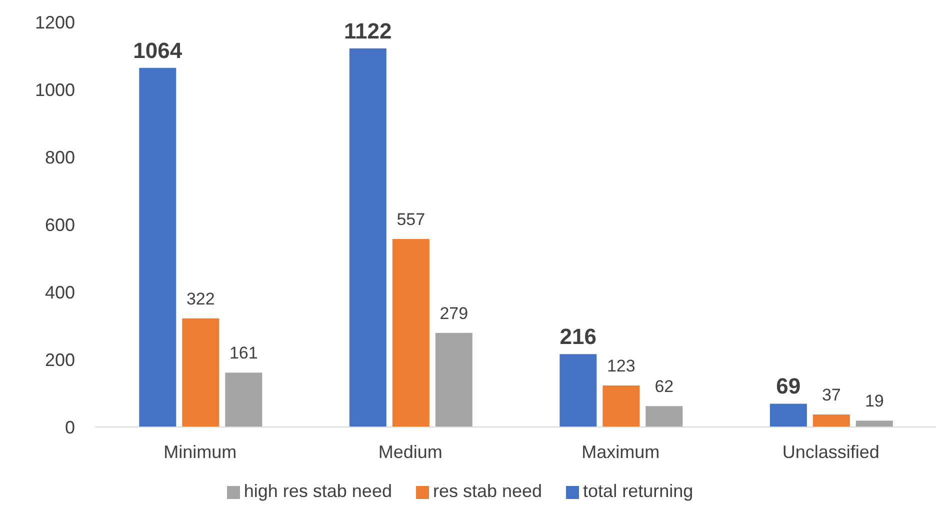 This screenshot has height=516, width=952. What do you see at coordinates (638, 491) in the screenshot?
I see `legend-label: total returning` at bounding box center [638, 491].